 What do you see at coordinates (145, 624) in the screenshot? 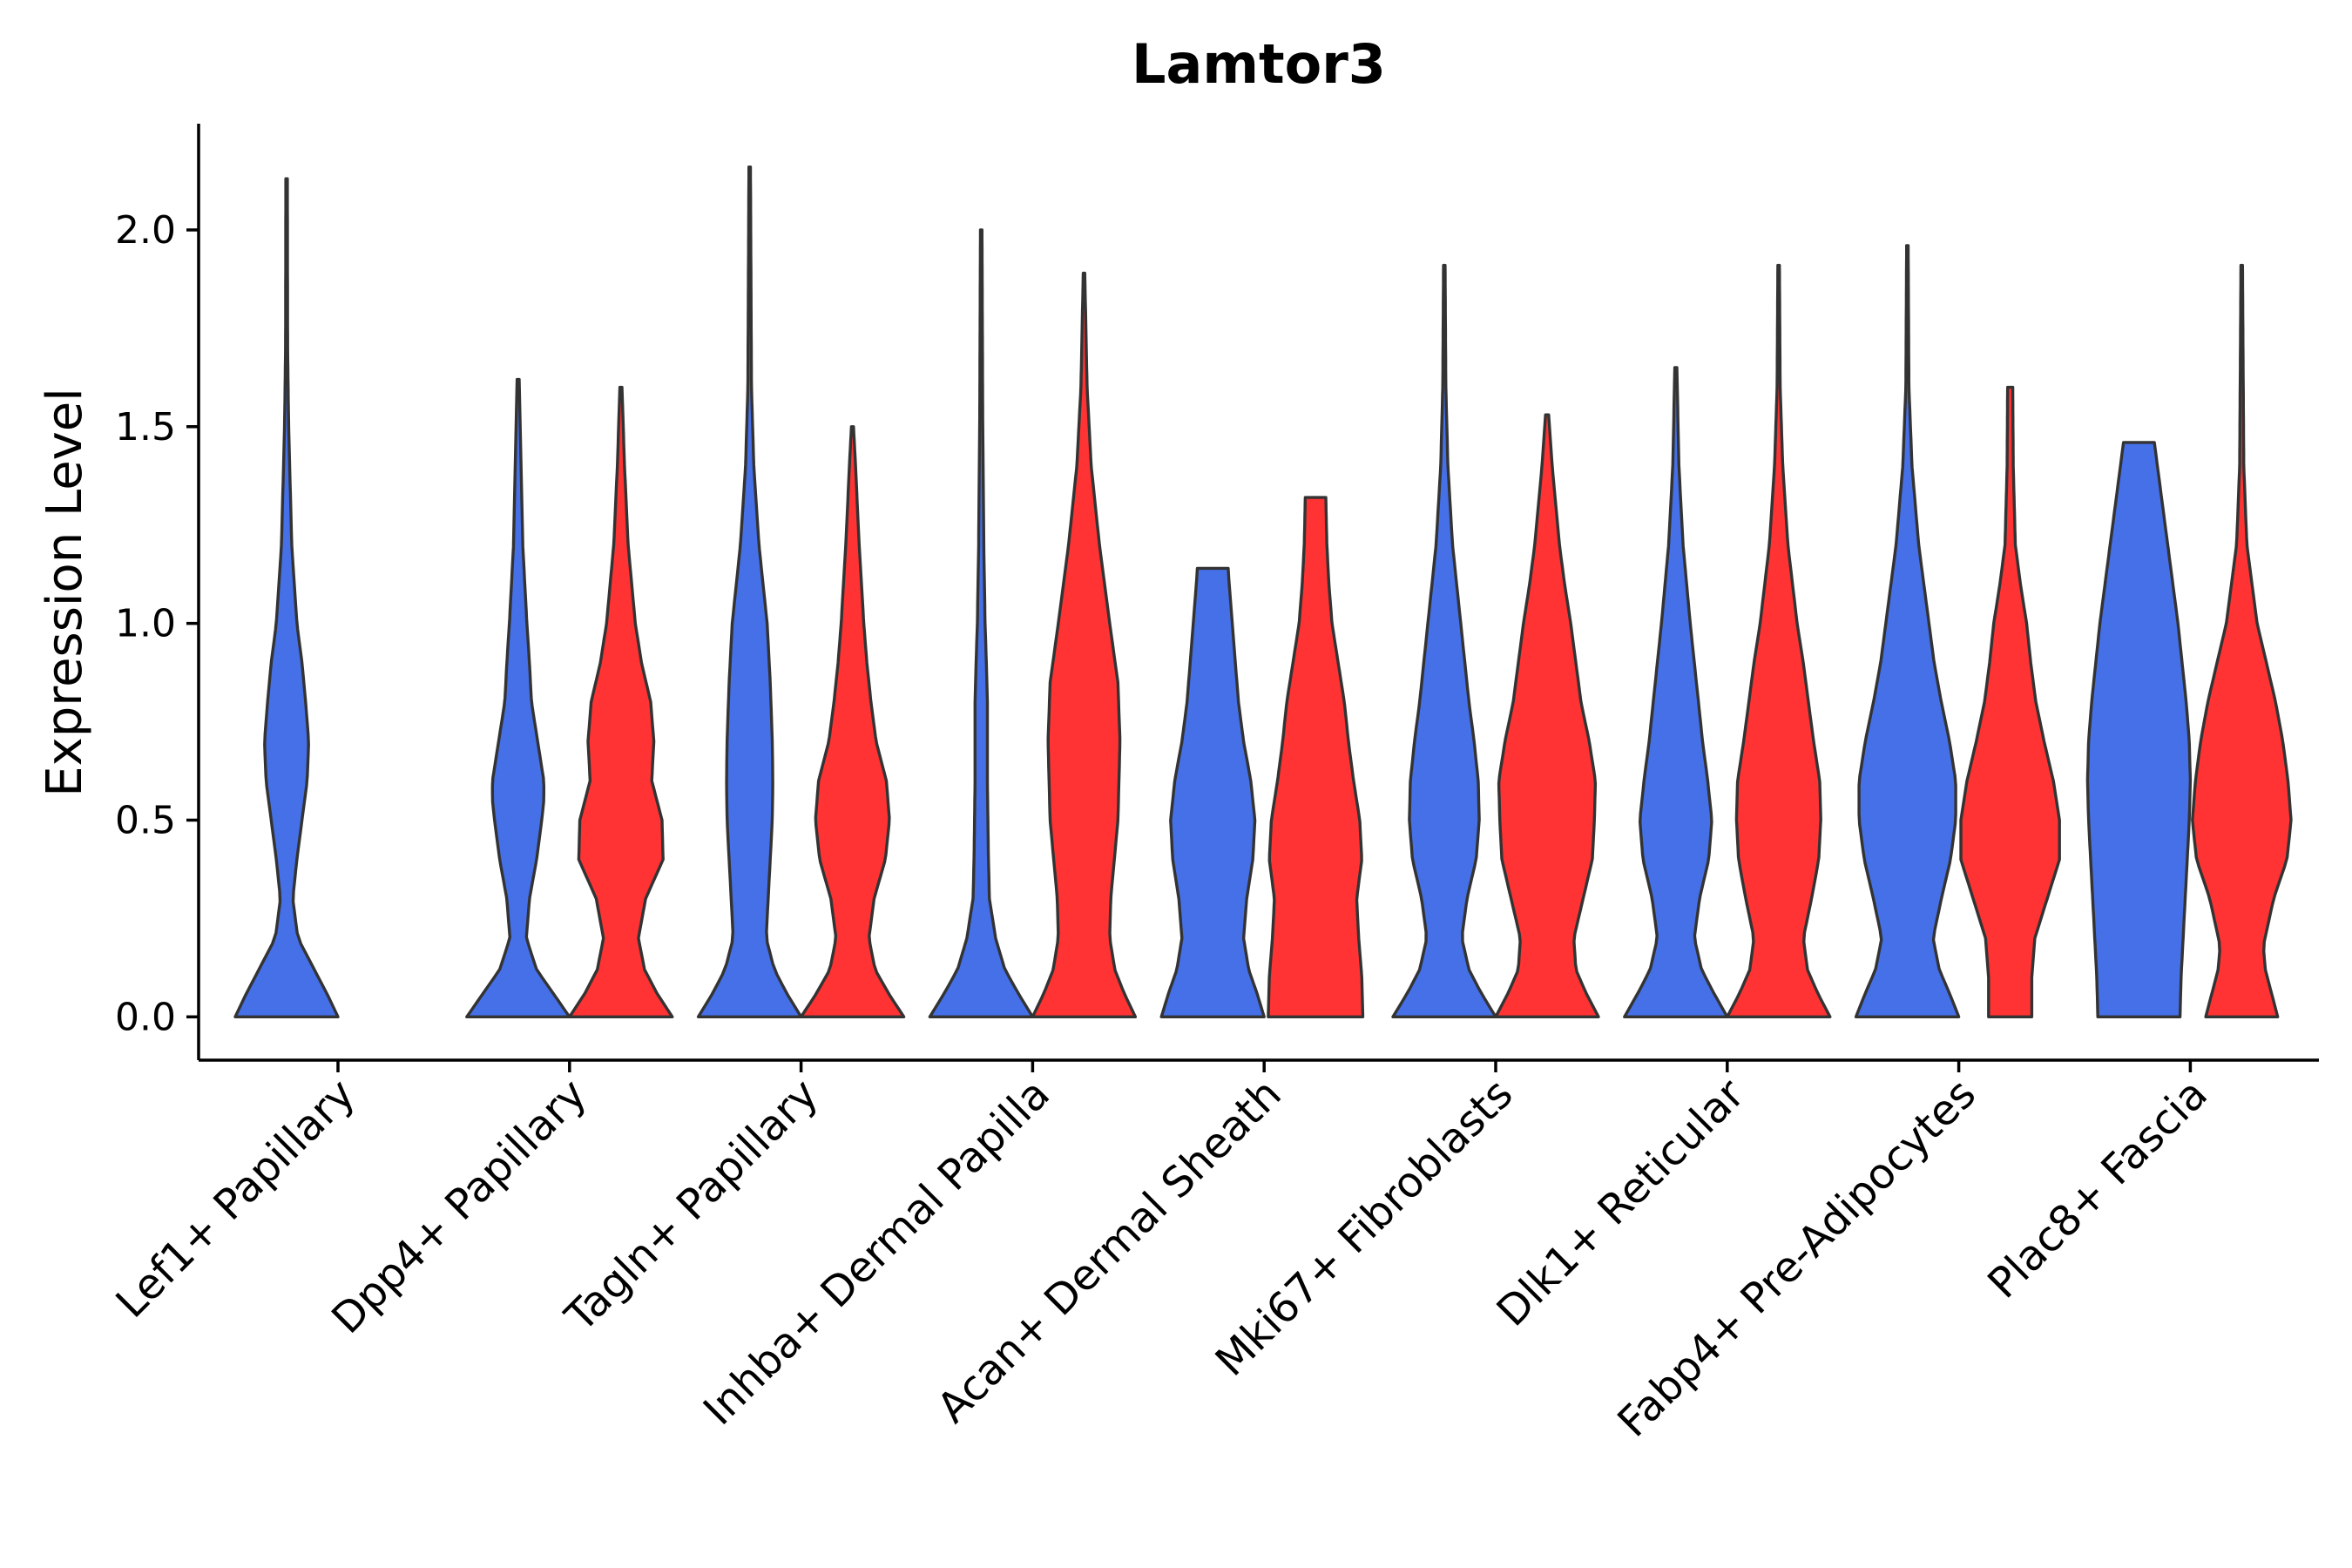
I see `y-tick-label: 1.0` at bounding box center [145, 624].